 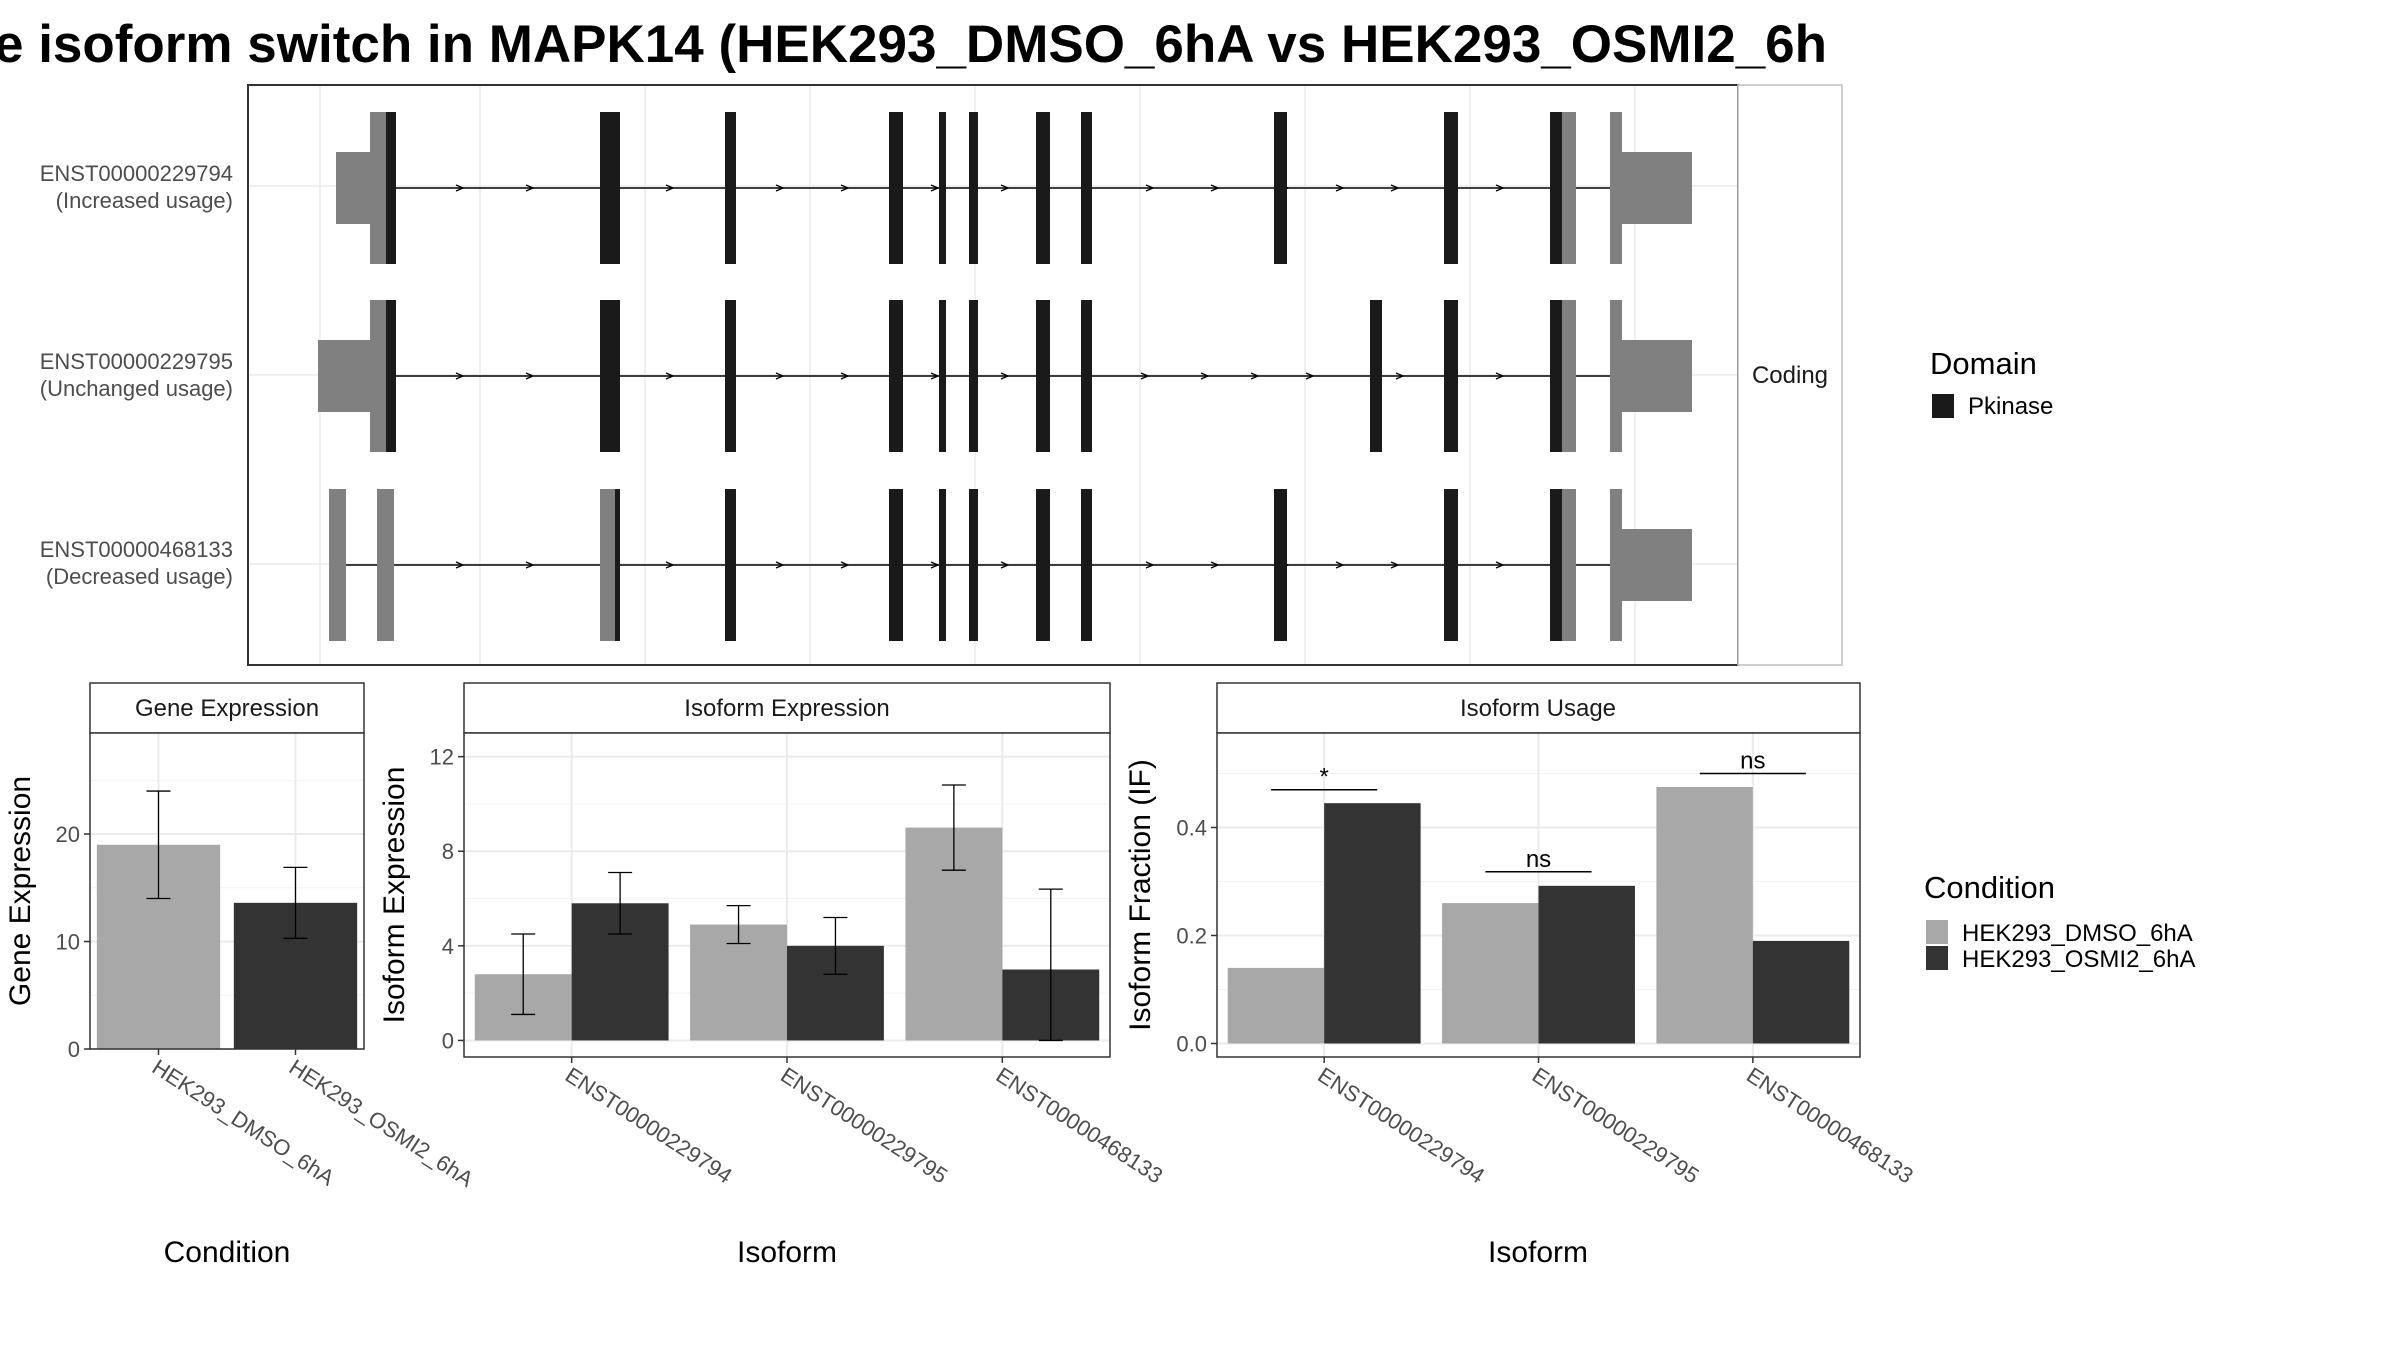 What do you see at coordinates (2077, 933) in the screenshot?
I see `dmso-legend-label: HEK293_DMSO_6hA` at bounding box center [2077, 933].